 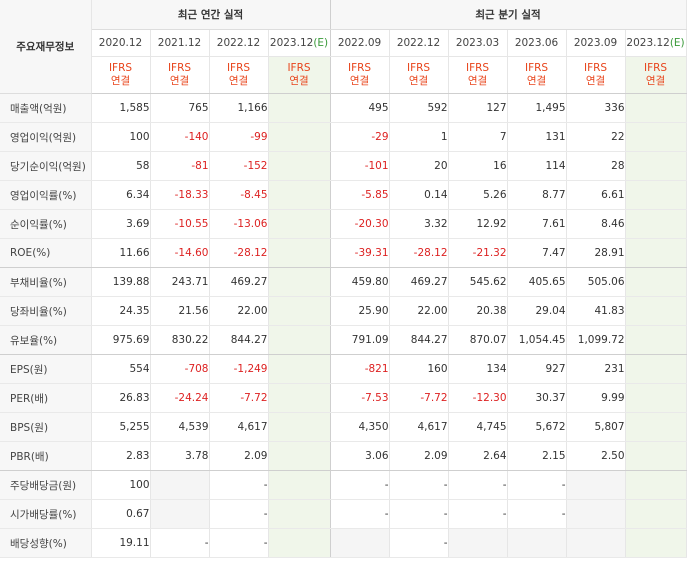 I want to click on value-cell: 16, so click(x=478, y=166).